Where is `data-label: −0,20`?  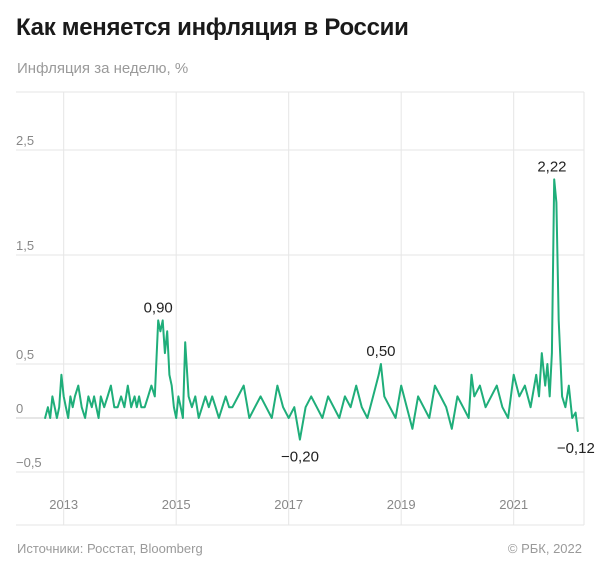 data-label: −0,20 is located at coordinates (300, 457).